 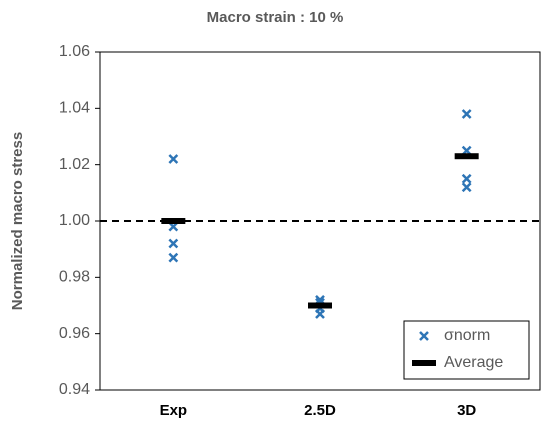 What do you see at coordinates (74, 389) in the screenshot?
I see `y-tick-label: 0.94` at bounding box center [74, 389].